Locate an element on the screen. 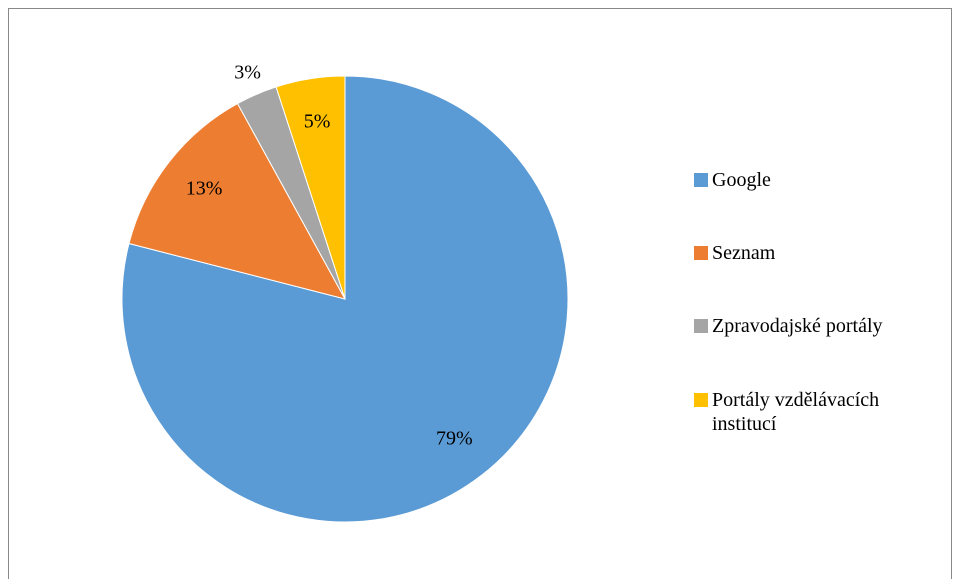 This screenshot has width=957, height=579. legend-label: Google is located at coordinates (741, 180).